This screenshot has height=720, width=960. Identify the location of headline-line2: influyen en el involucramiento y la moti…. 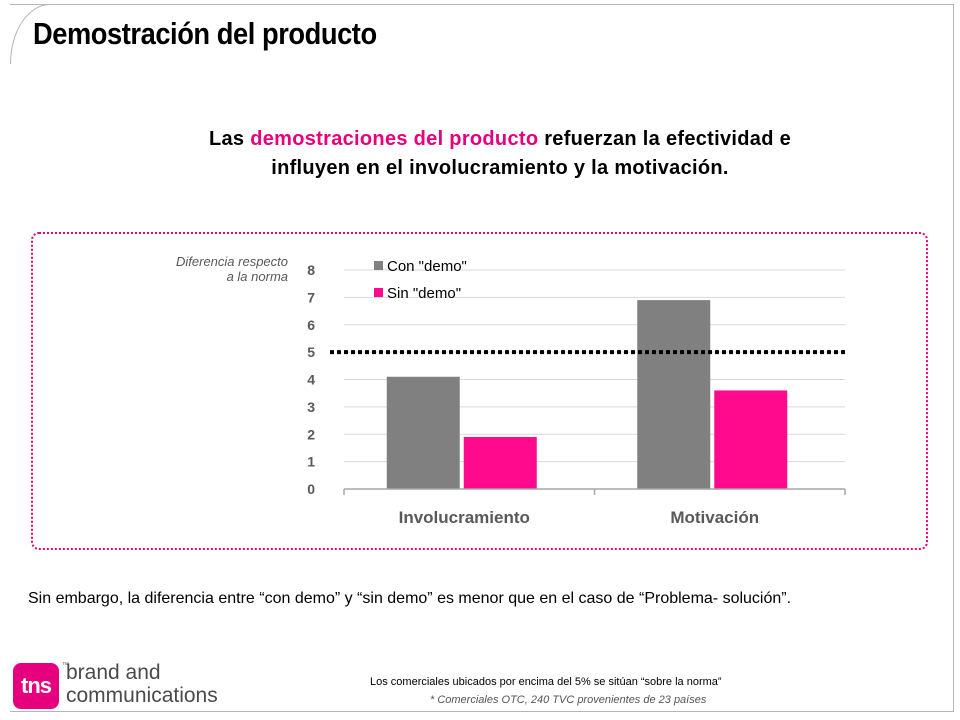
(500, 168).